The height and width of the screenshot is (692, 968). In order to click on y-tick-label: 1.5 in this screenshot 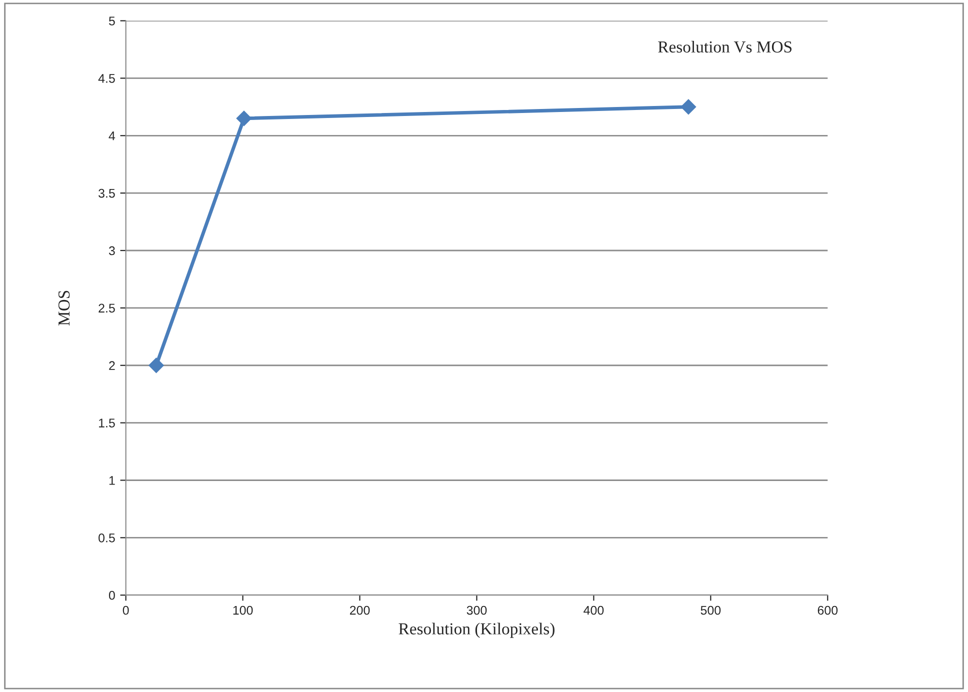, I will do `click(107, 423)`.